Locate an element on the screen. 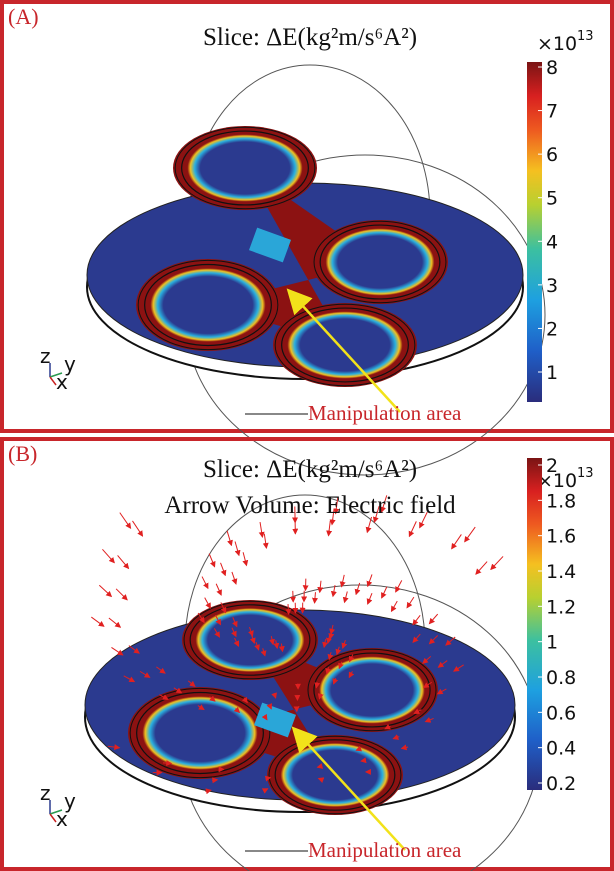 Image resolution: width=614 pixels, height=871 pixels. colorbar-tick-label: 0.8 is located at coordinates (561, 678).